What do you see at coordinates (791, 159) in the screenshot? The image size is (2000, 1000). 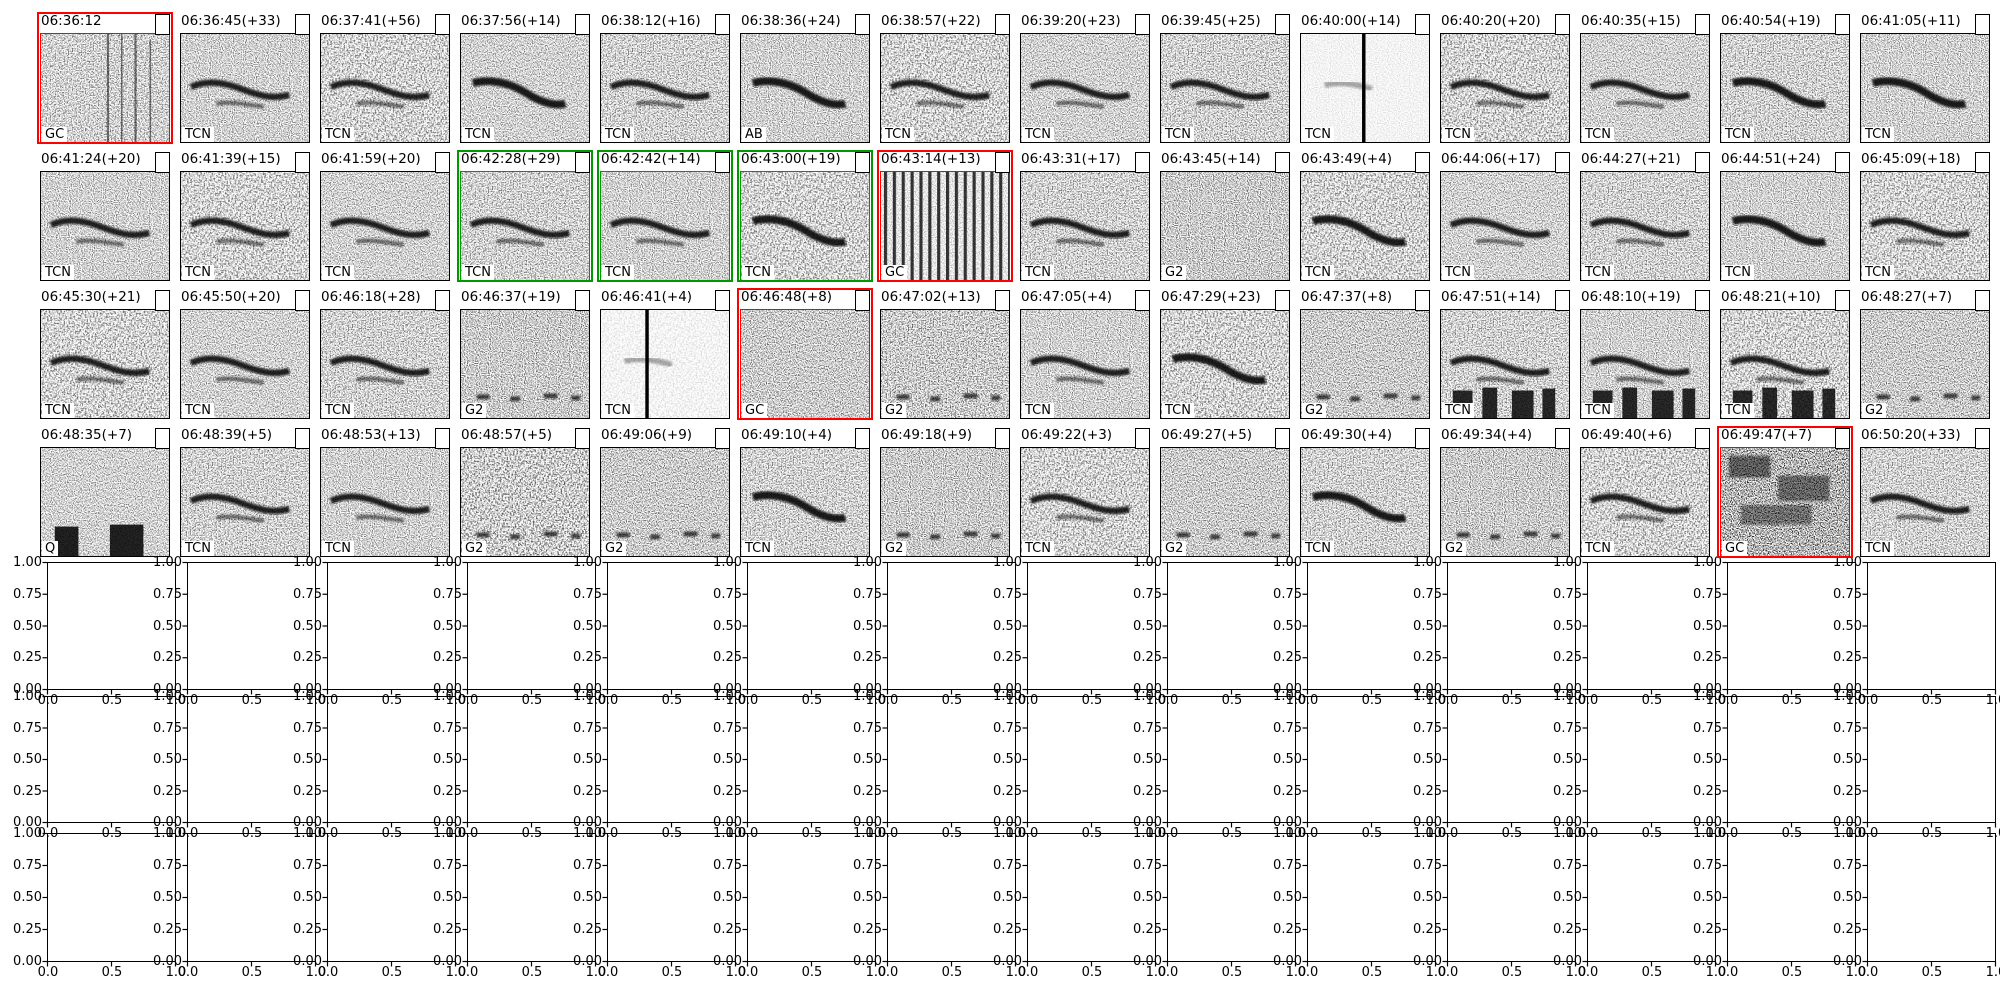 I see `panel-title: 06:43:00(+19)` at bounding box center [791, 159].